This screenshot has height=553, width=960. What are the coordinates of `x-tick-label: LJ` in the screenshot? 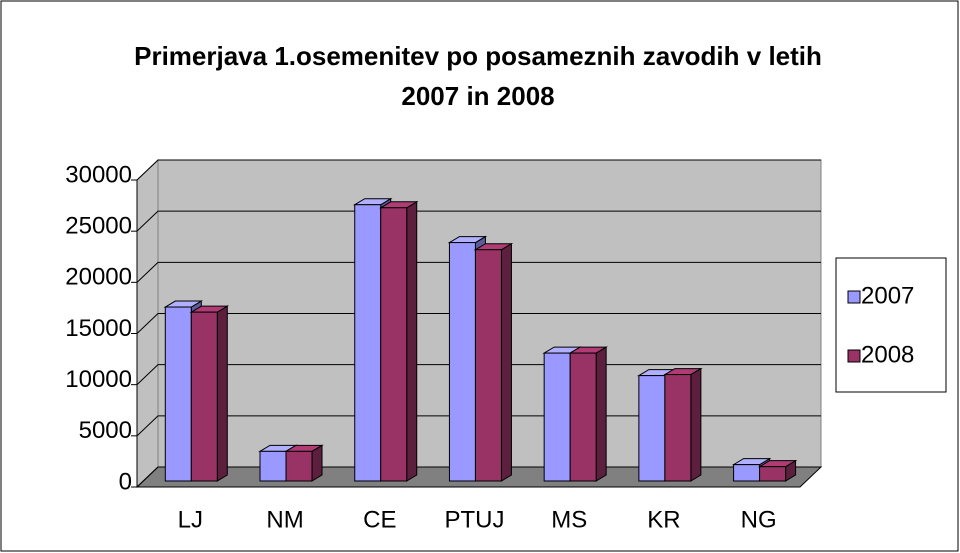 It's located at (190, 519).